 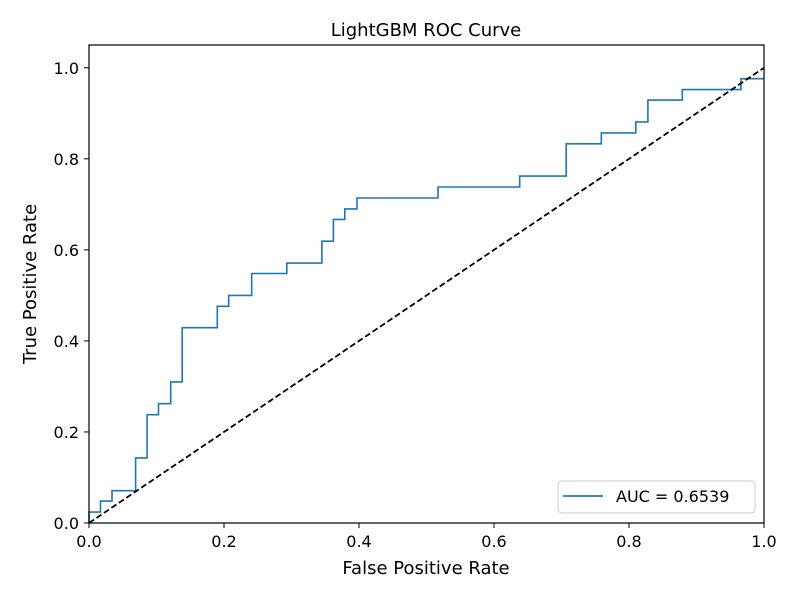 I want to click on legend-box, so click(x=656, y=497).